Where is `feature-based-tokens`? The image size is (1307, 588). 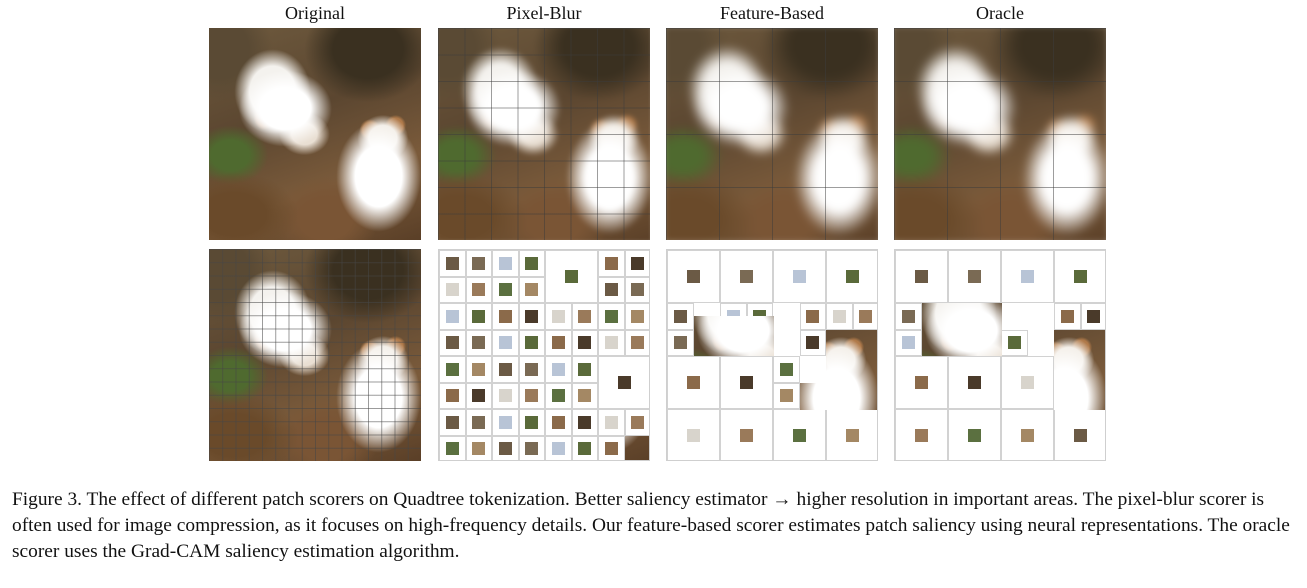
feature-based-tokens is located at coordinates (772, 355).